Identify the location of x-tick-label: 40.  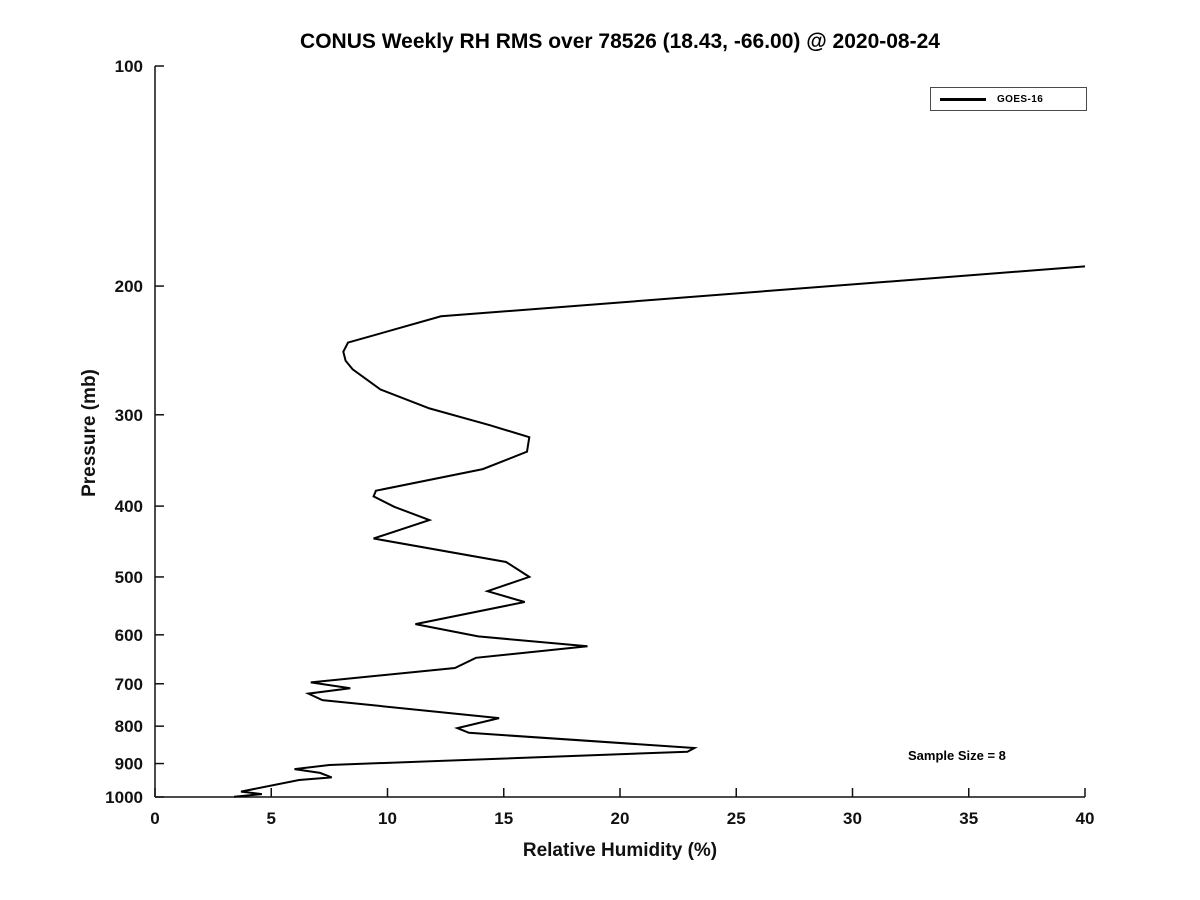
(1085, 818).